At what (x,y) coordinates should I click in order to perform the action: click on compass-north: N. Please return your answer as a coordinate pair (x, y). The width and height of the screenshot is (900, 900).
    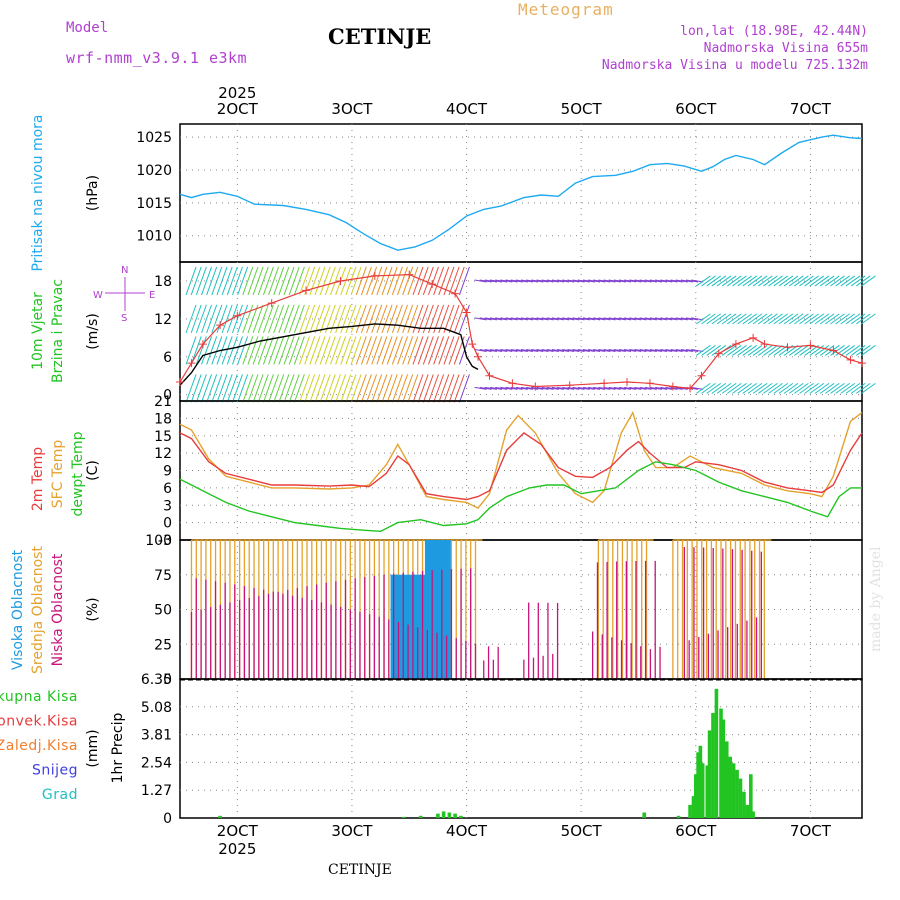
    Looking at the image, I should click on (124, 270).